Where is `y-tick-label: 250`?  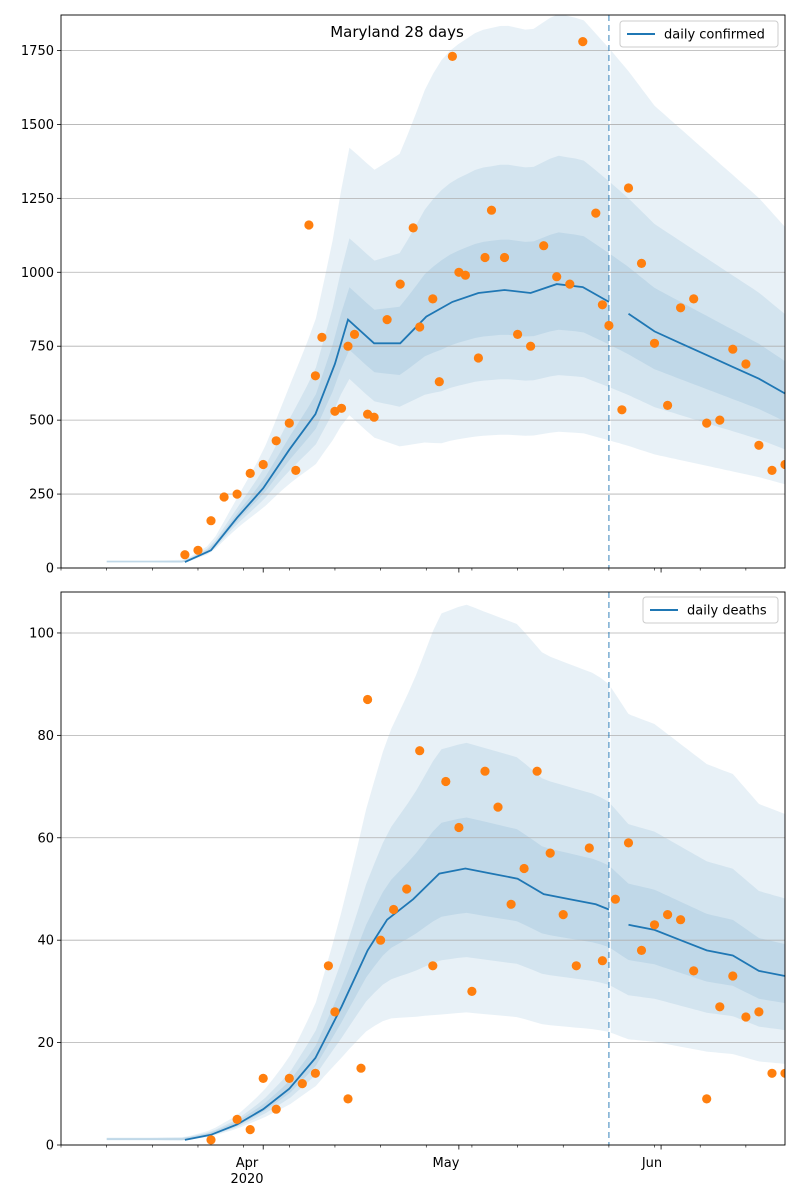 y-tick-label: 250 is located at coordinates (41, 495).